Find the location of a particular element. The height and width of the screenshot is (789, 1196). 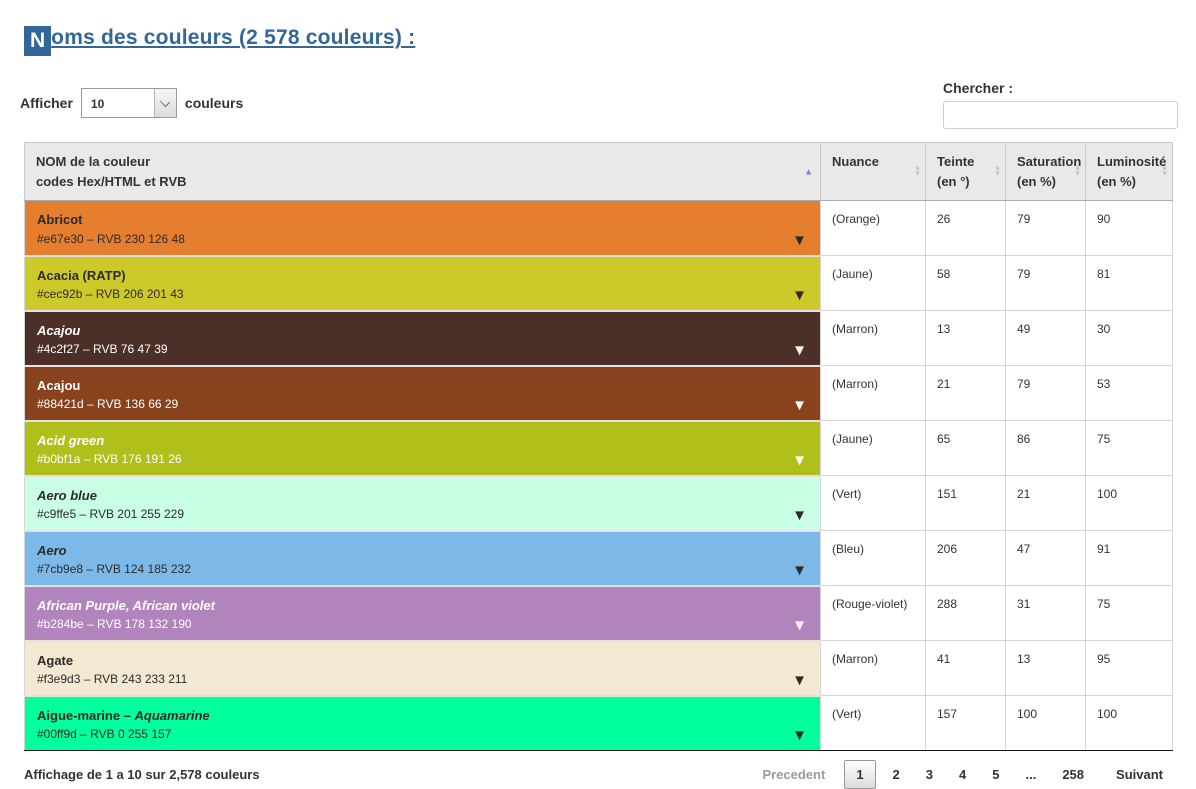

column-header-luminosite-line2: (en %) is located at coordinates (1116, 182).